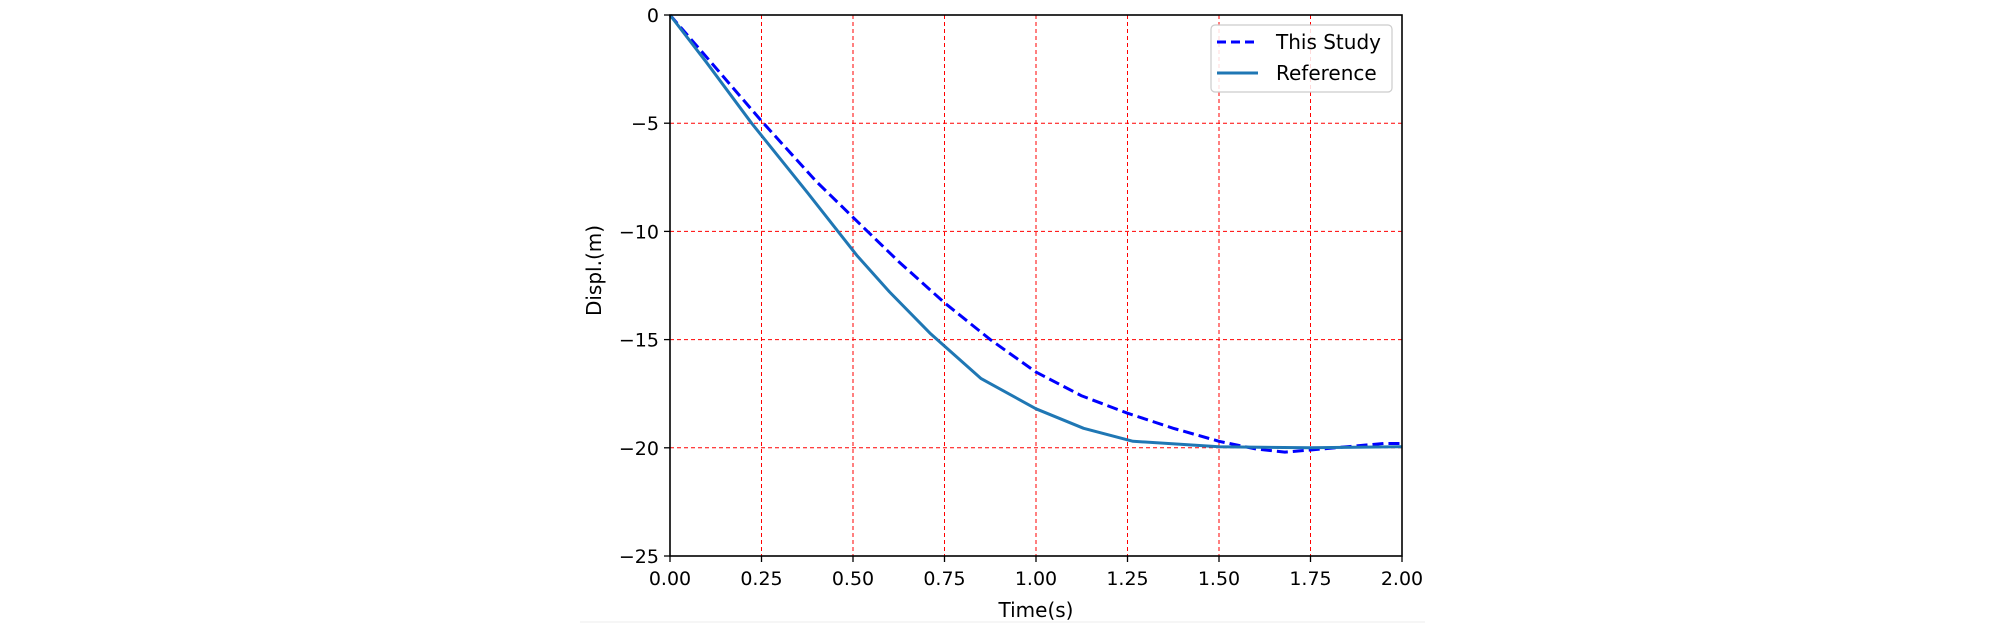  I want to click on y-tick-label: −10, so click(639, 232).